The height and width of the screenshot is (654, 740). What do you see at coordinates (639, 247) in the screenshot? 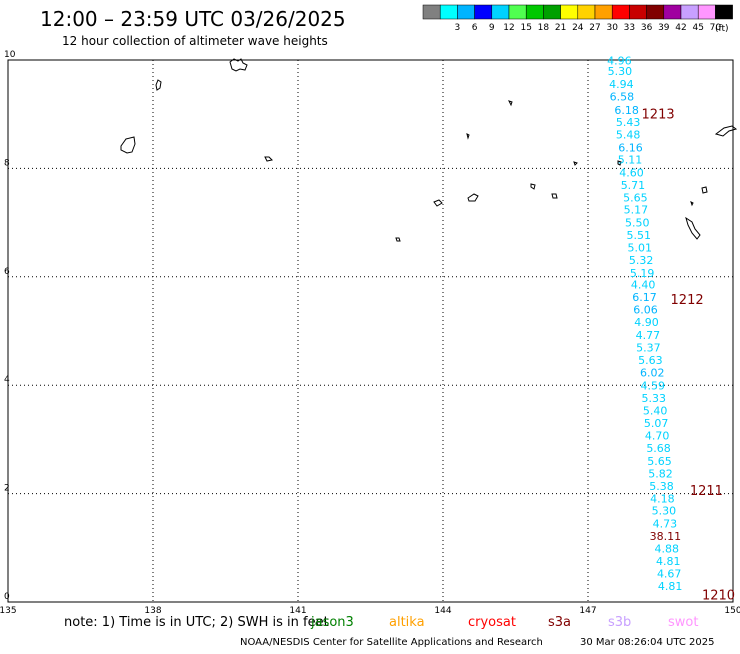
I see `wave-height-value: 5.01` at bounding box center [639, 247].